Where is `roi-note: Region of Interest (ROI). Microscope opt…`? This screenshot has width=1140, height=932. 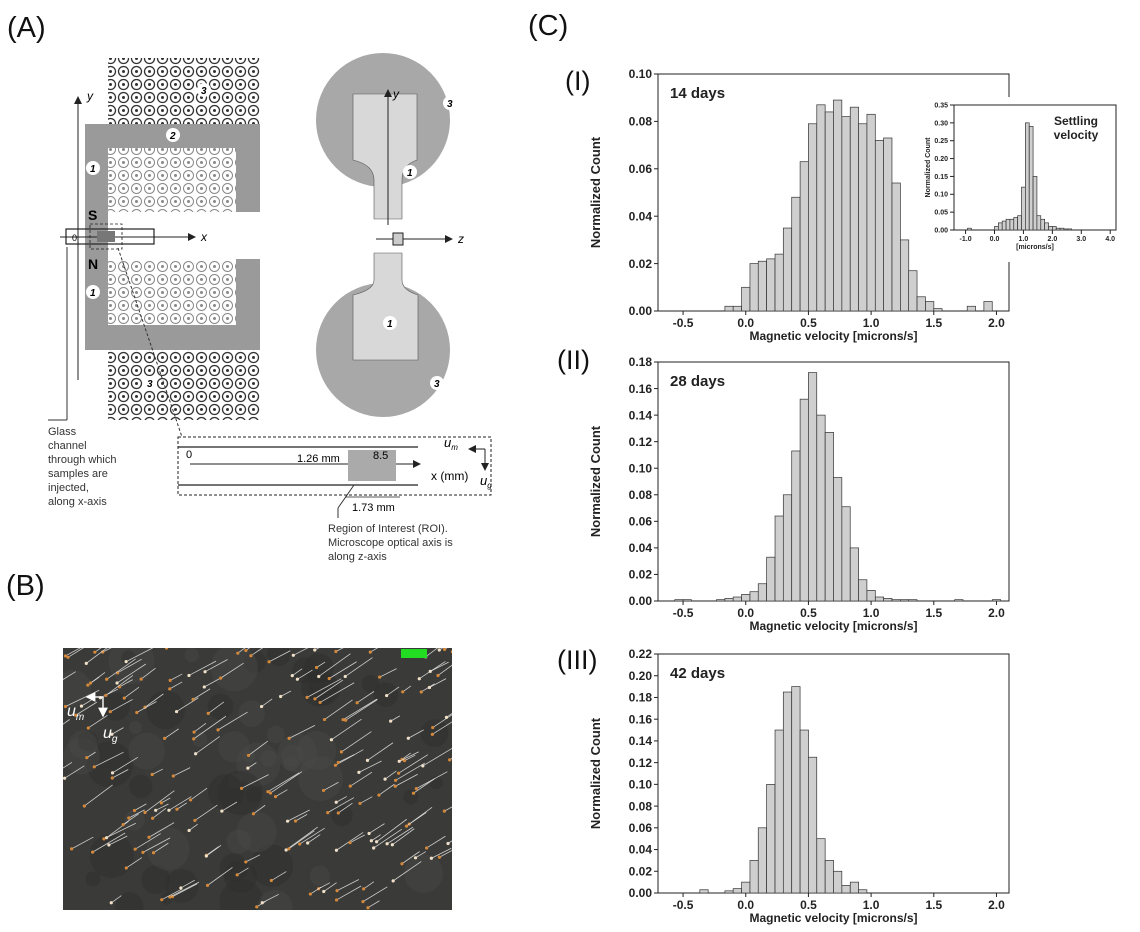 roi-note: Region of Interest (ROI). Microscope opt… is located at coordinates (390, 543).